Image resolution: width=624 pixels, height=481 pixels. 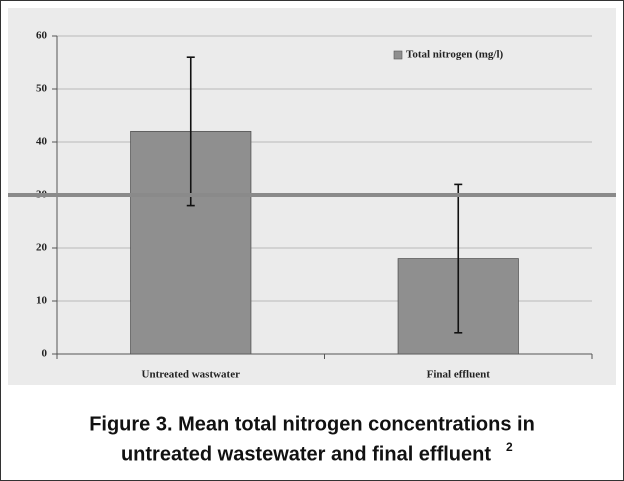 I want to click on y-tick-label: 20, so click(x=42, y=248).